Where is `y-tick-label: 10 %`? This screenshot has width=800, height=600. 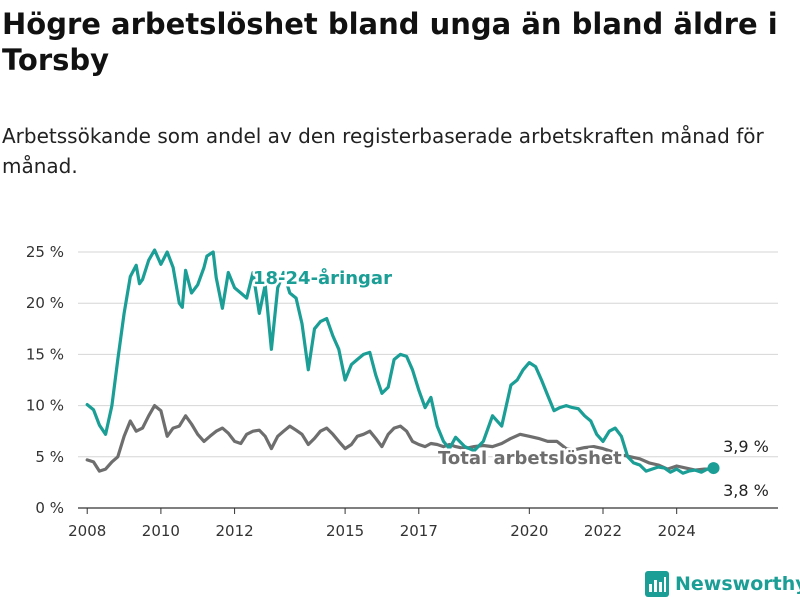
y-tick-label: 10 % is located at coordinates (45, 406).